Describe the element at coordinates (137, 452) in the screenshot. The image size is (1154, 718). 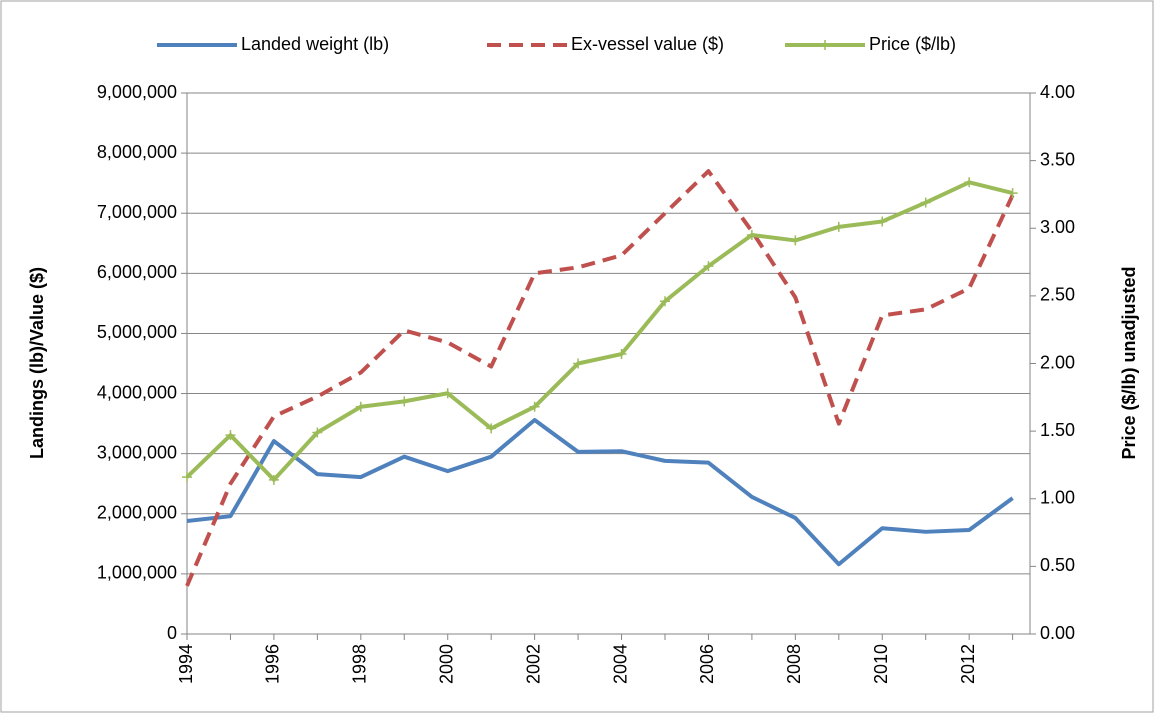
I see `y-tick-label: 3,000,000` at that location.